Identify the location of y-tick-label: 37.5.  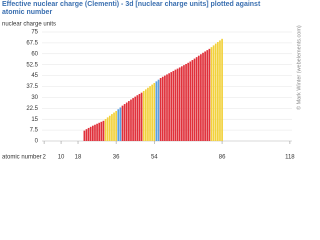
(32, 87).